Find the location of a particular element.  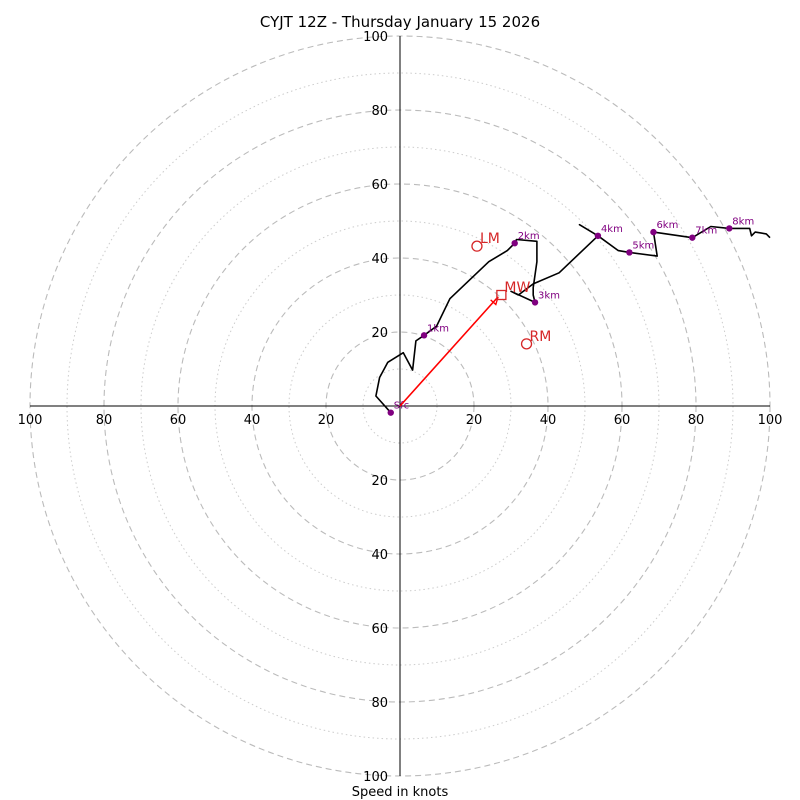

left-mover-label: LM is located at coordinates (490, 239).